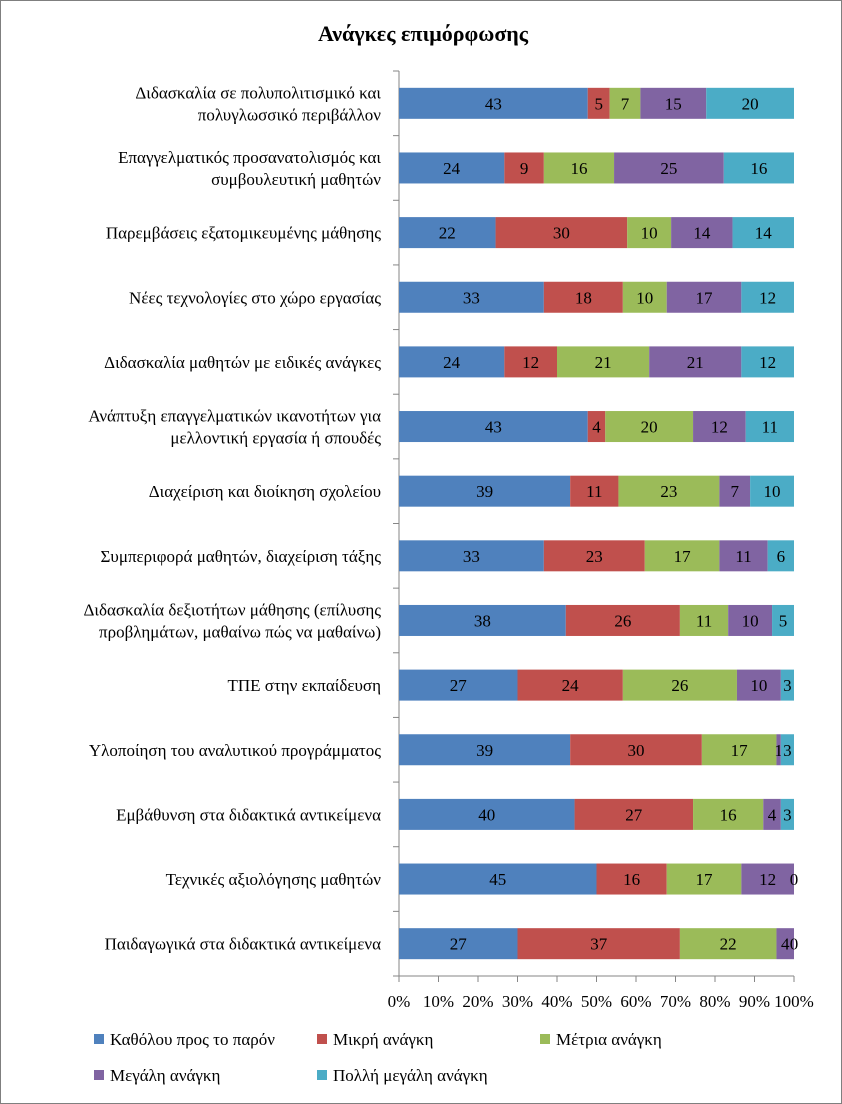 This screenshot has height=1104, width=842. I want to click on data-label: 1, so click(778, 750).